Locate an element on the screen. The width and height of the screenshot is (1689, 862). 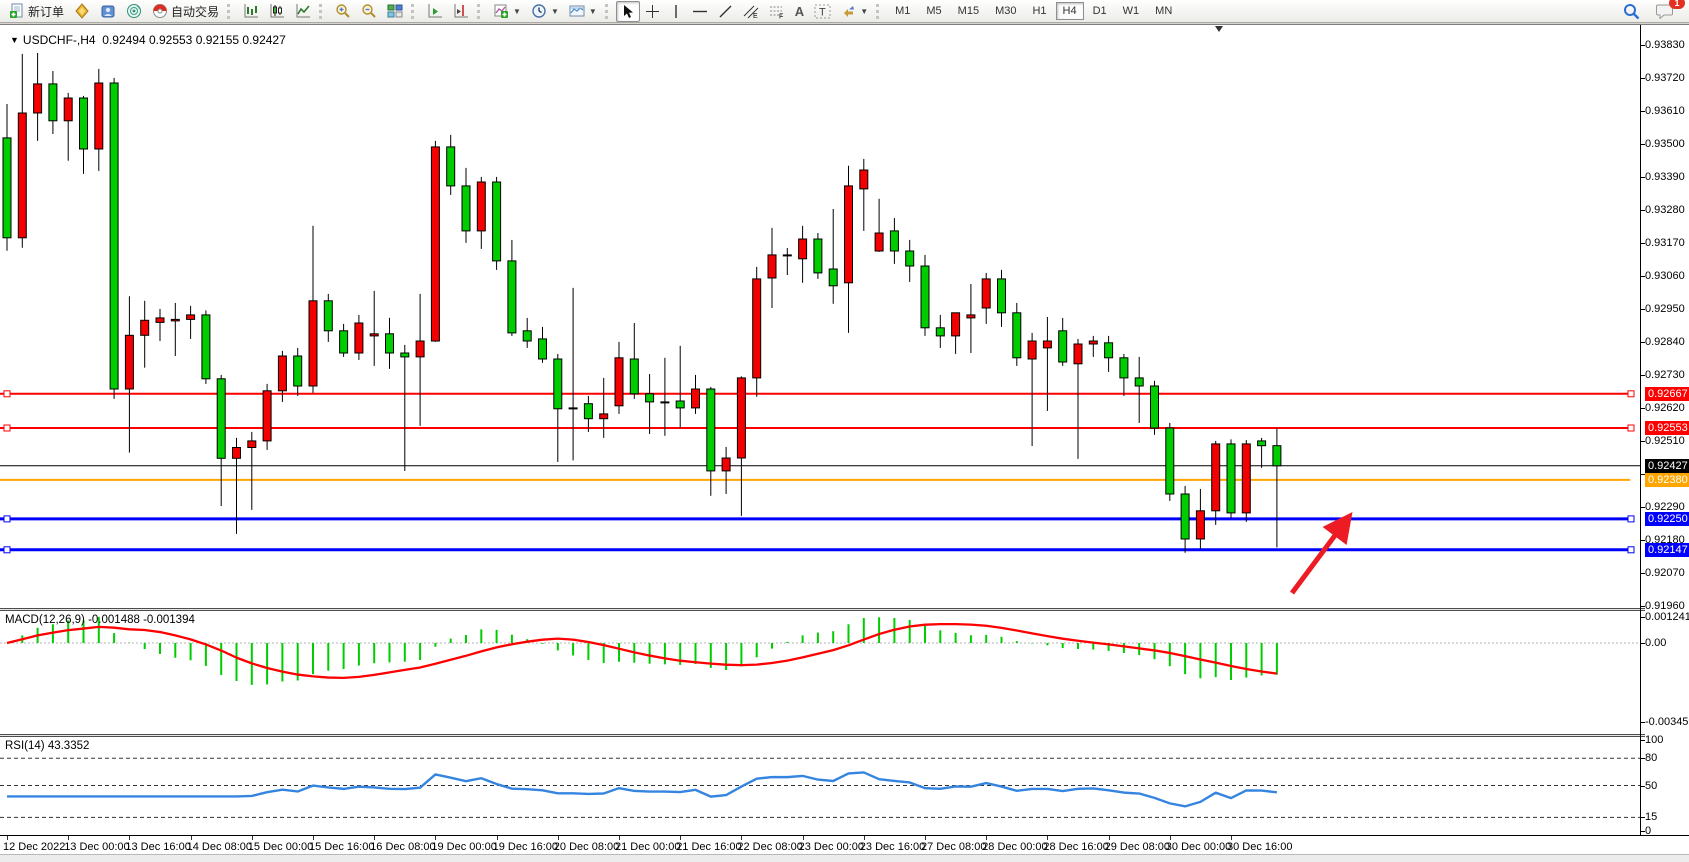
signals-button is located at coordinates (134, 11).